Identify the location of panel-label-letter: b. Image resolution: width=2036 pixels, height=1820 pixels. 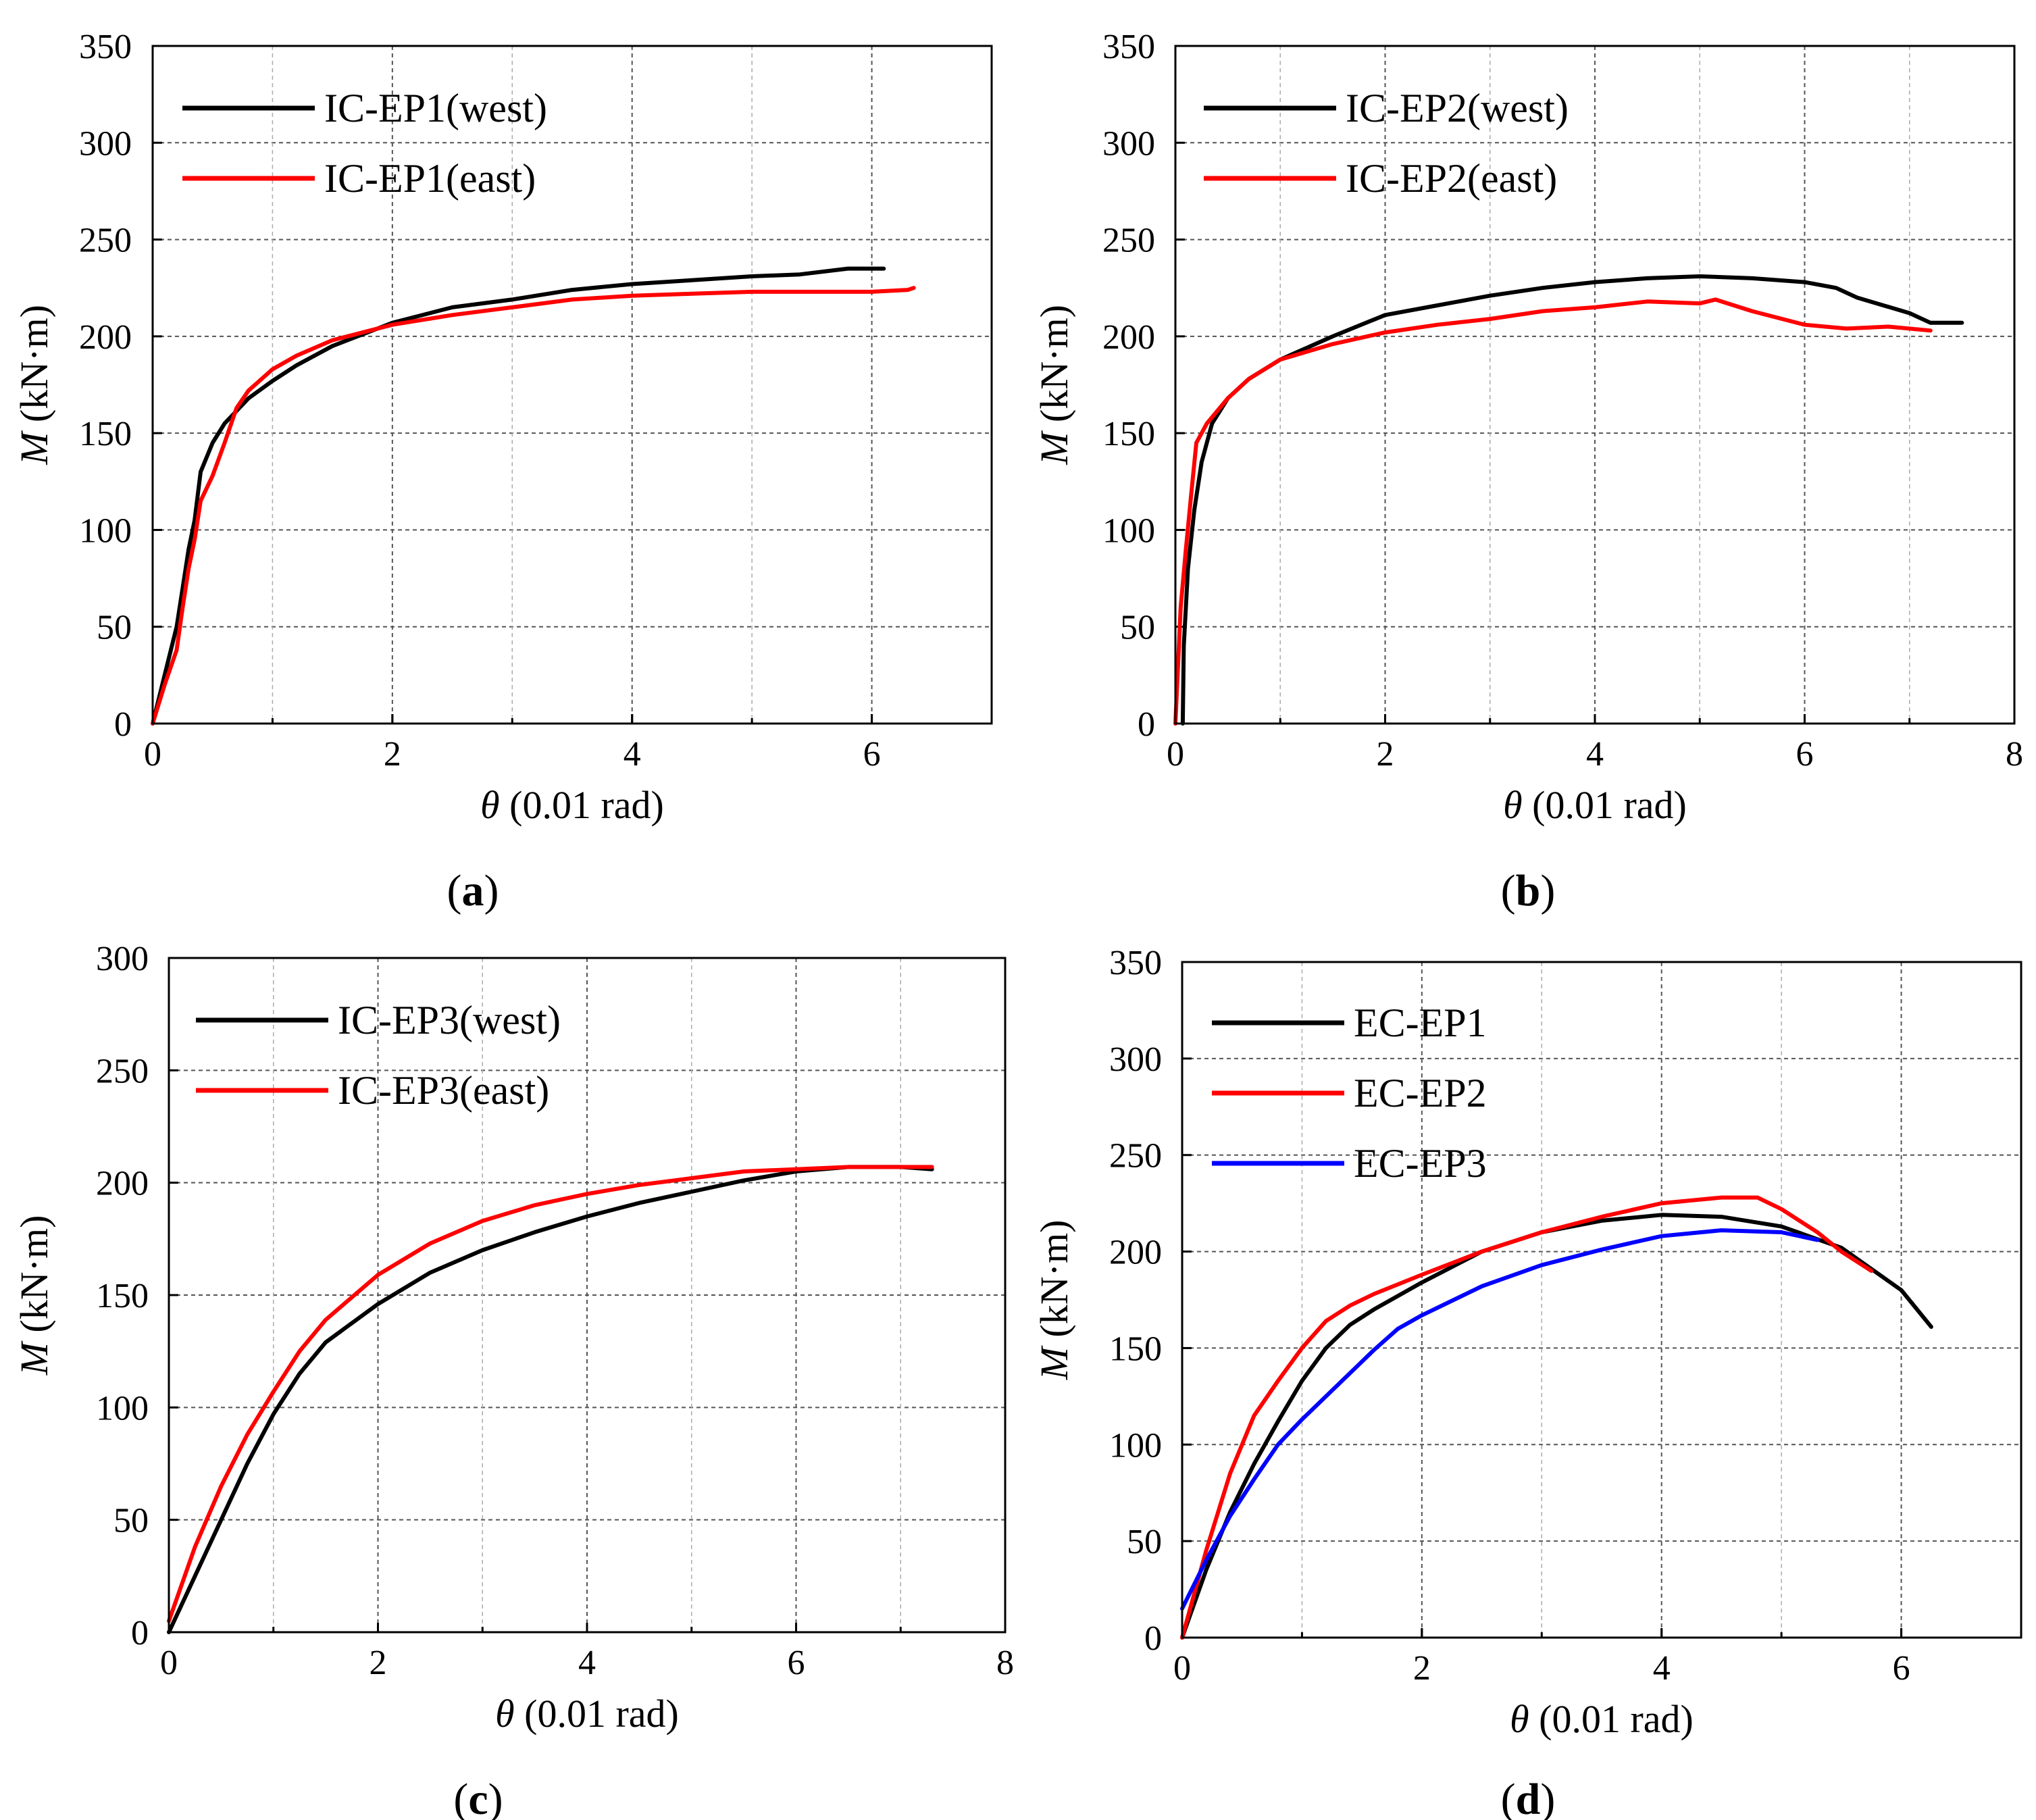
(1529, 891).